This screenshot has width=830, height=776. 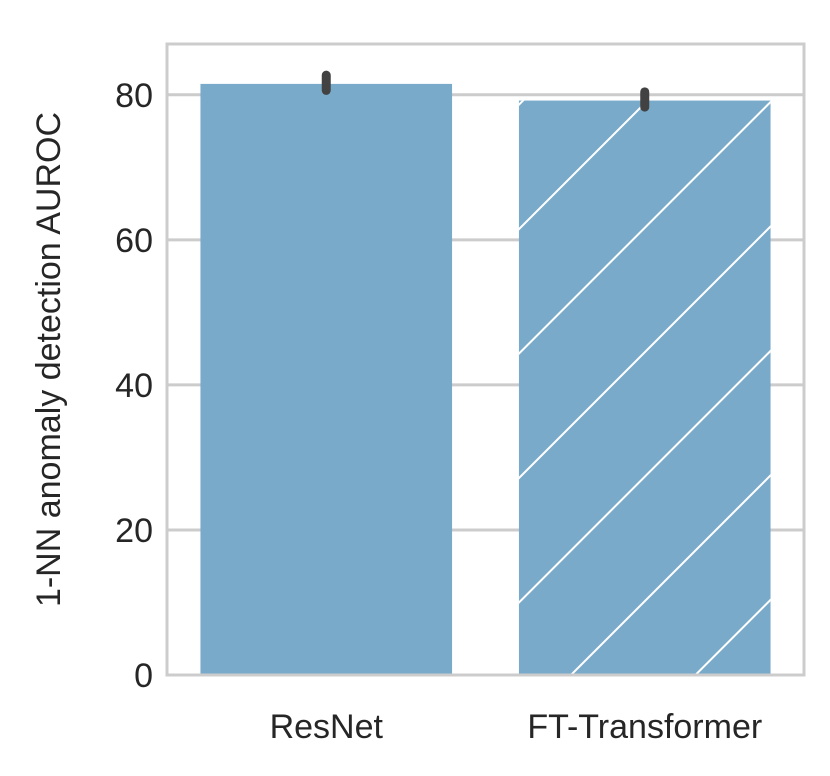 I want to click on y-axis-label: 1-NN anomaly detection AUROC, so click(x=49, y=359).